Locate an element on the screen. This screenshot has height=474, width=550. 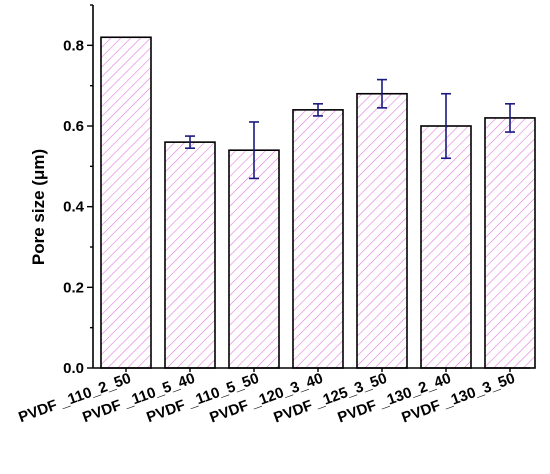
error-bars-layer is located at coordinates (350, 129).